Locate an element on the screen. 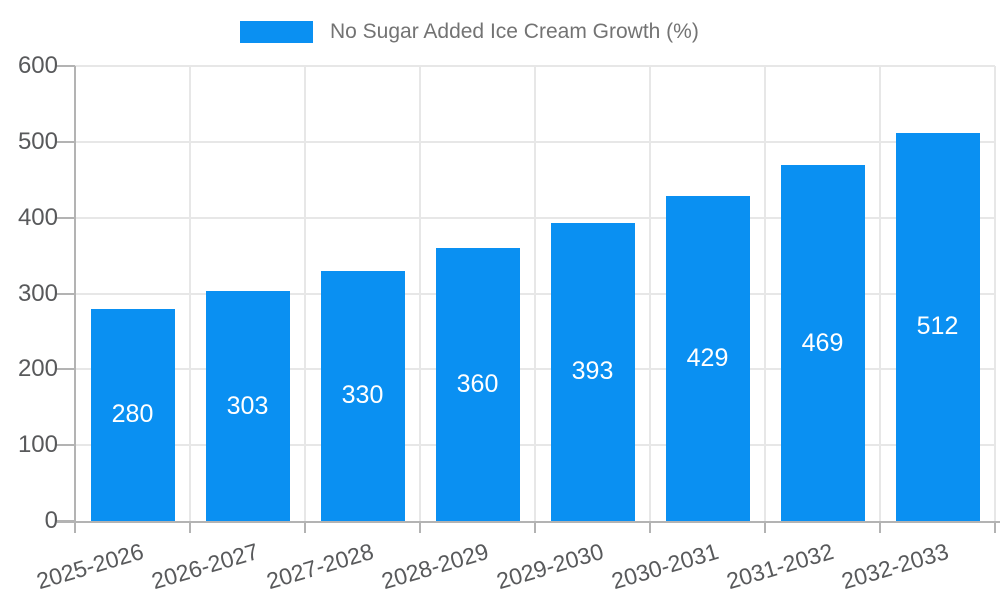 This screenshot has width=1000, height=600. bar-value-label: 512 is located at coordinates (937, 326).